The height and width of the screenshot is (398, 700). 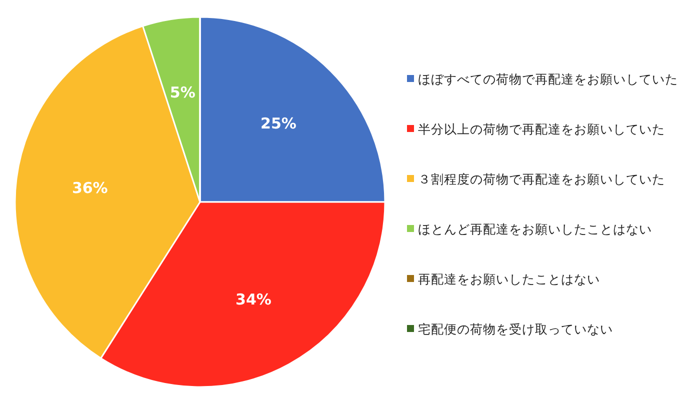 I want to click on data-label: 25%, so click(x=278, y=123).